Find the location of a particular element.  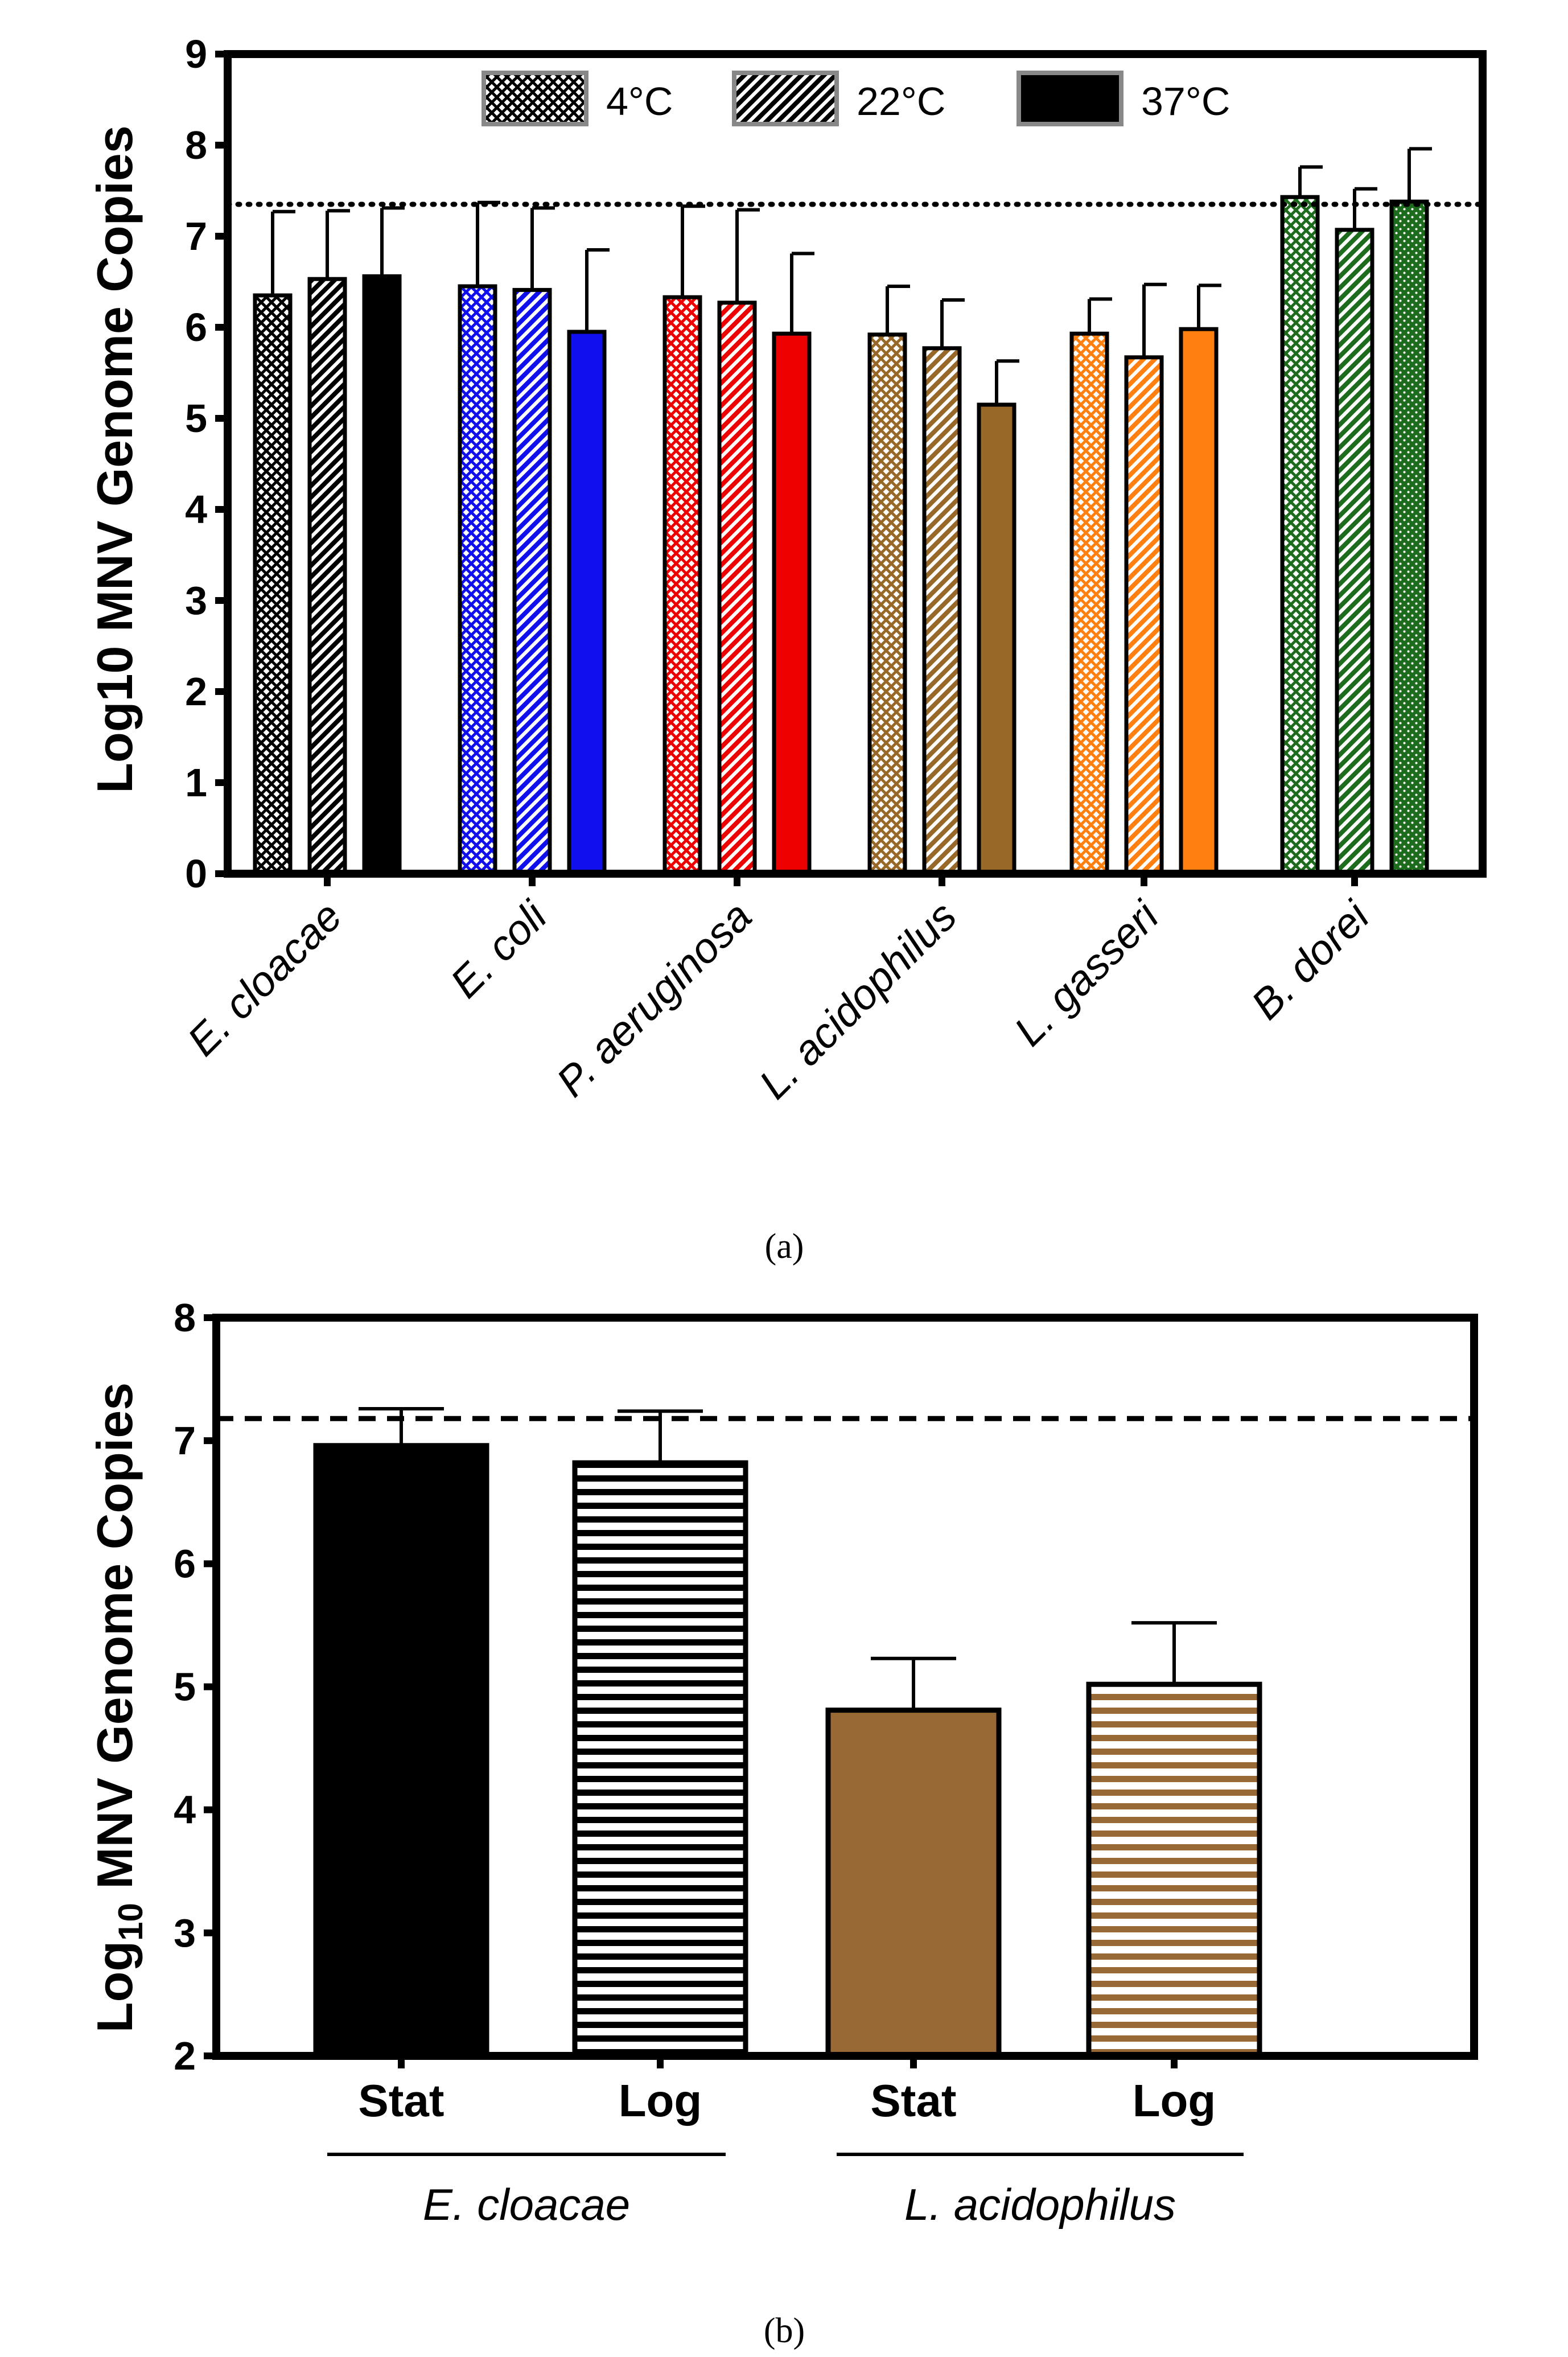

legend-label-22-c: 22°C is located at coordinates (901, 101).